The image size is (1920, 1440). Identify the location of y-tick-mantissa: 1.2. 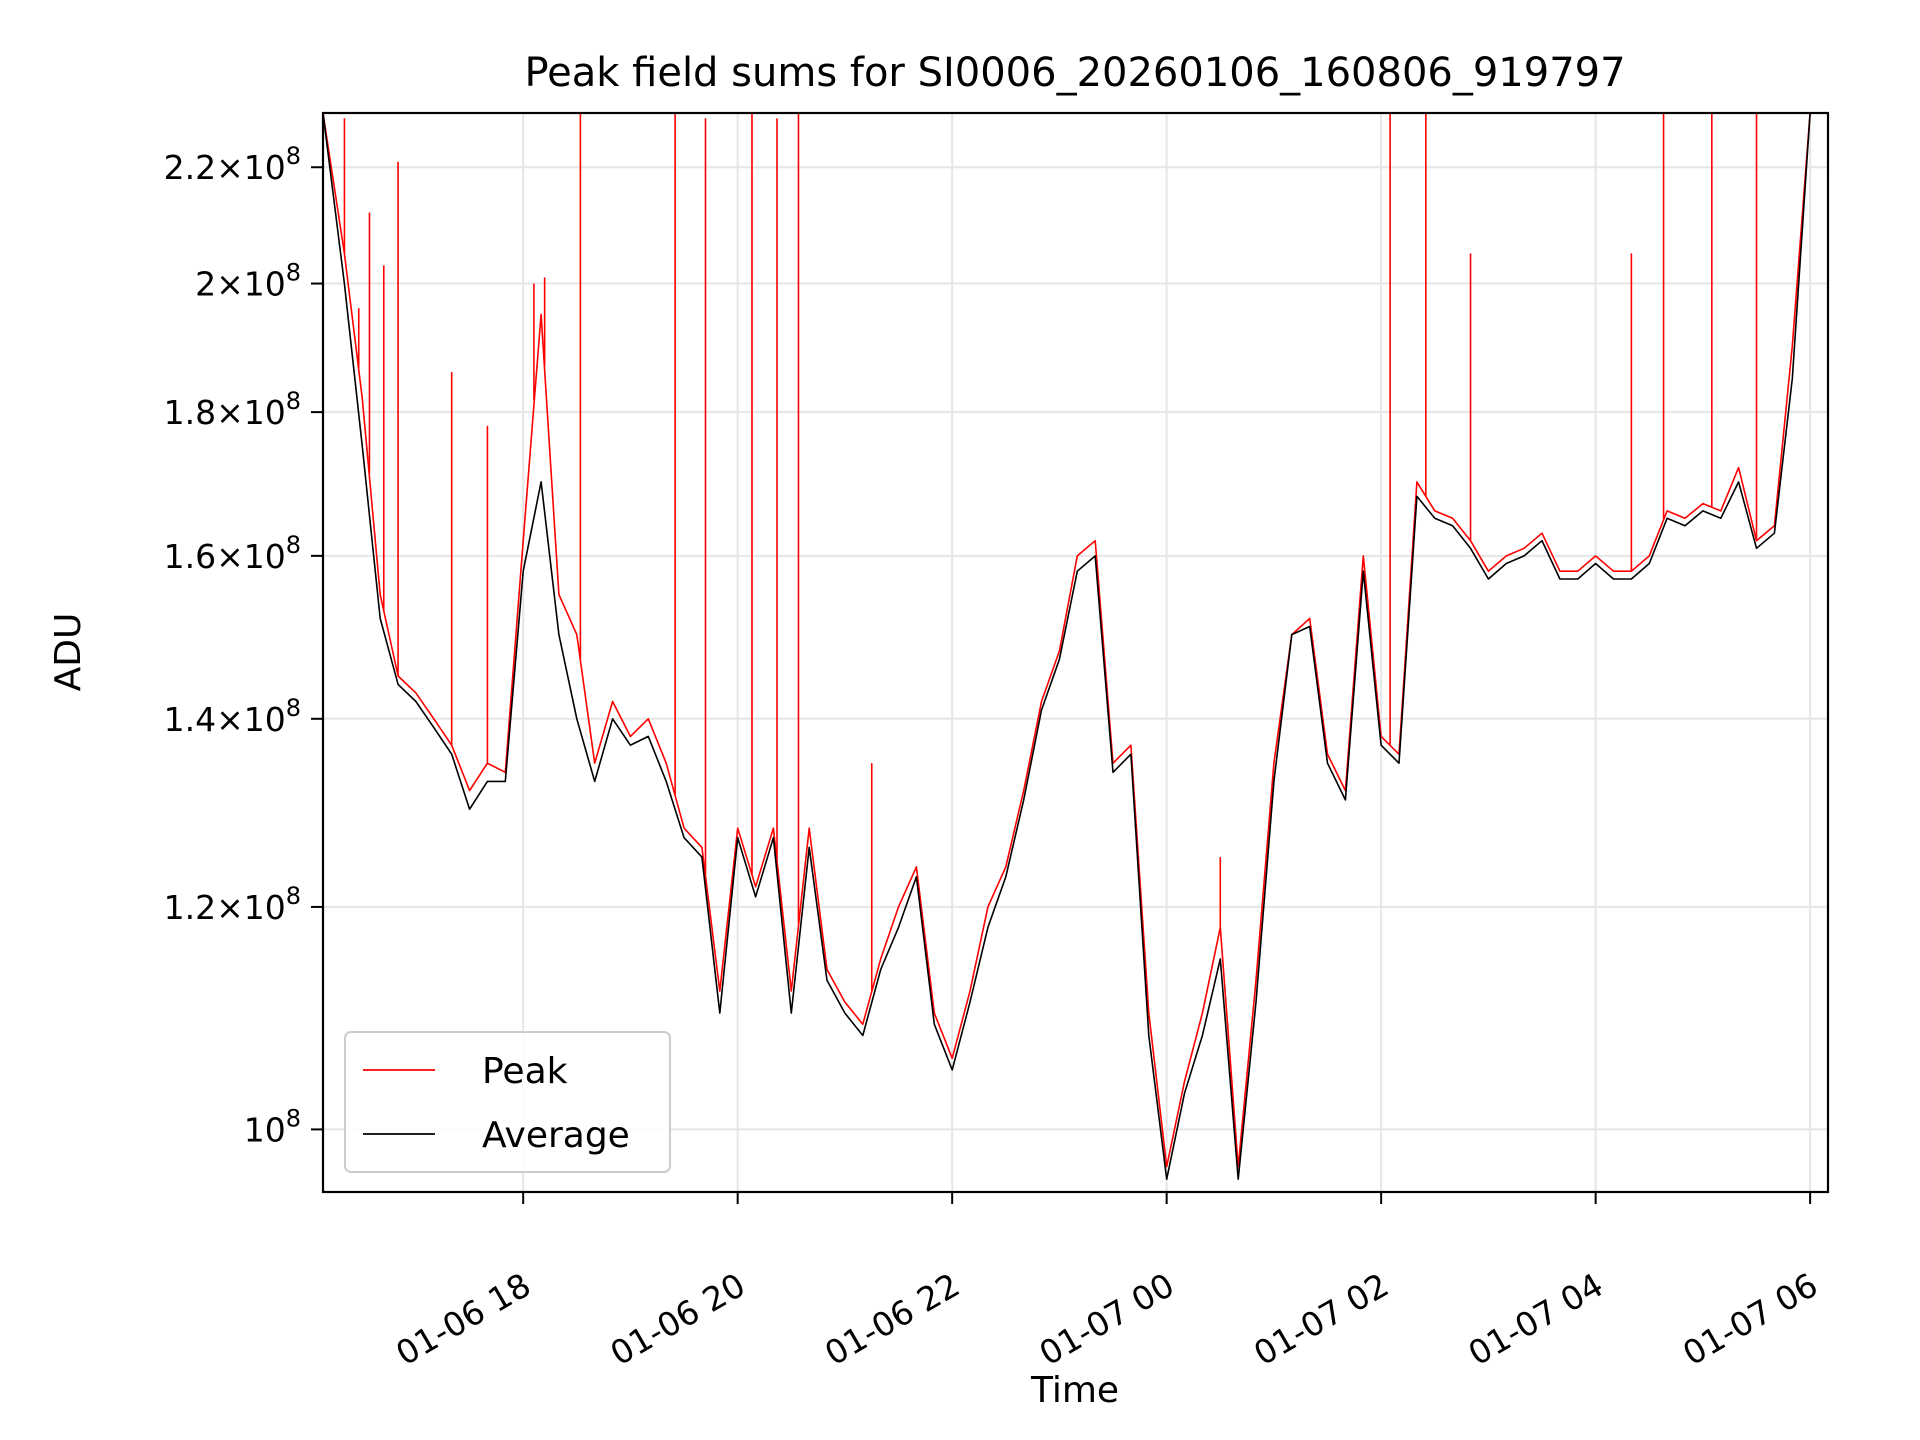
(190, 907).